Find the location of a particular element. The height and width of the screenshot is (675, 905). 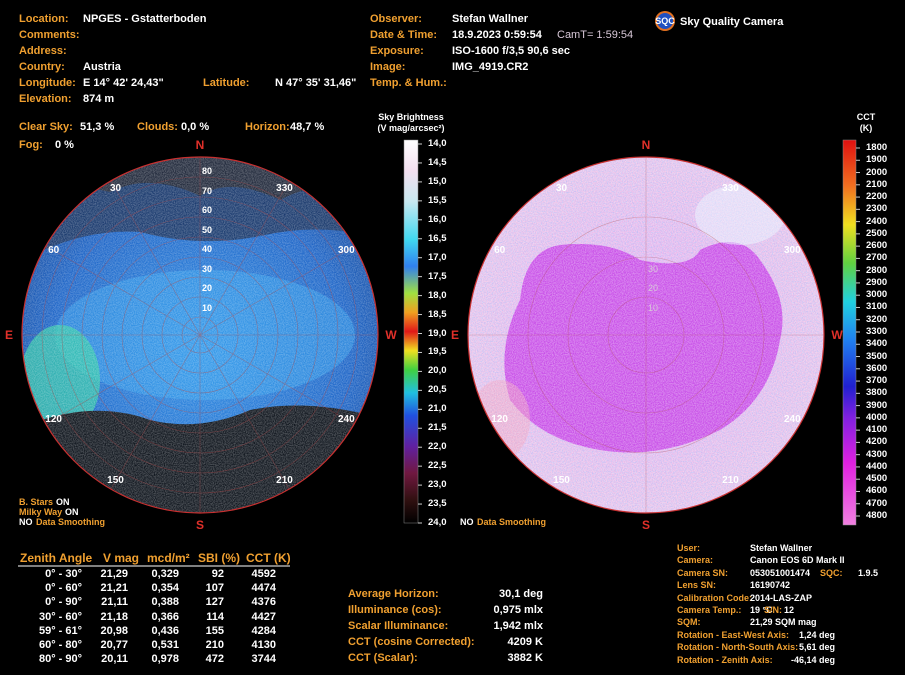

field-label: Date & Time: is located at coordinates (404, 35).